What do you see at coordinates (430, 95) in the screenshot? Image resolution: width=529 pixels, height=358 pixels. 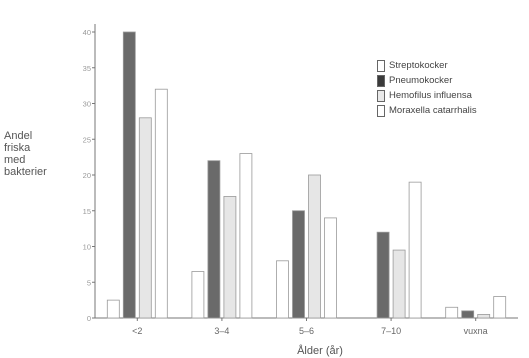 I see `legend-label: Hemofilus influensa` at bounding box center [430, 95].